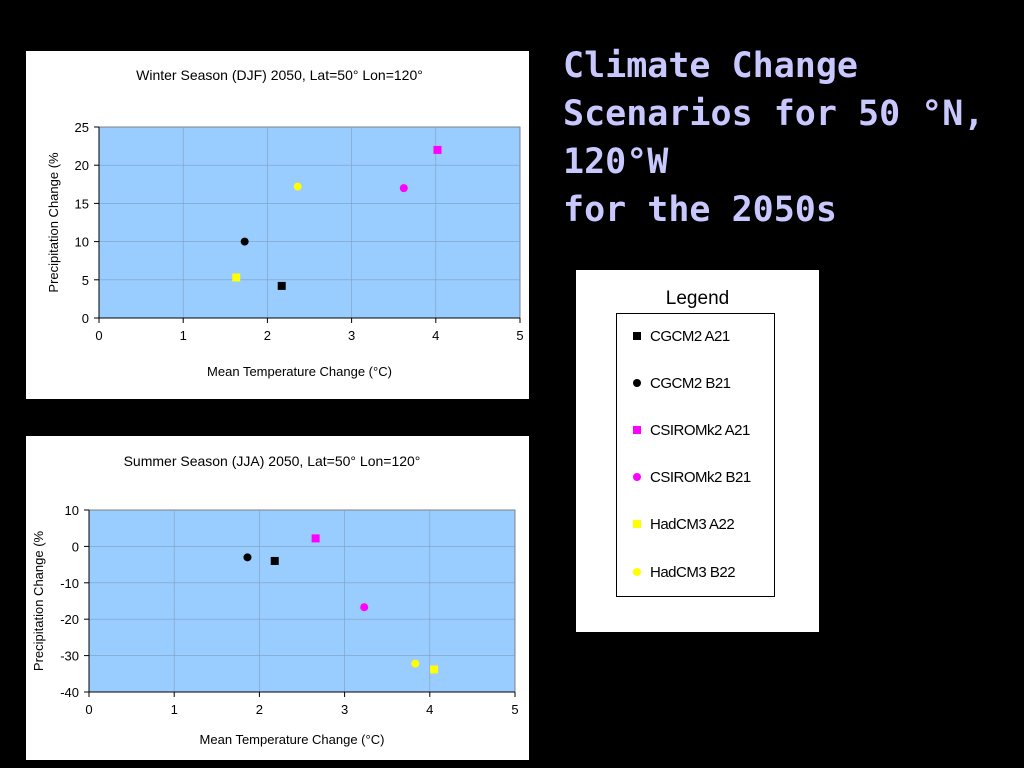 Image resolution: width=1024 pixels, height=768 pixels. Describe the element at coordinates (711, 66) in the screenshot. I see `slide-title-line: Climate Change` at that location.